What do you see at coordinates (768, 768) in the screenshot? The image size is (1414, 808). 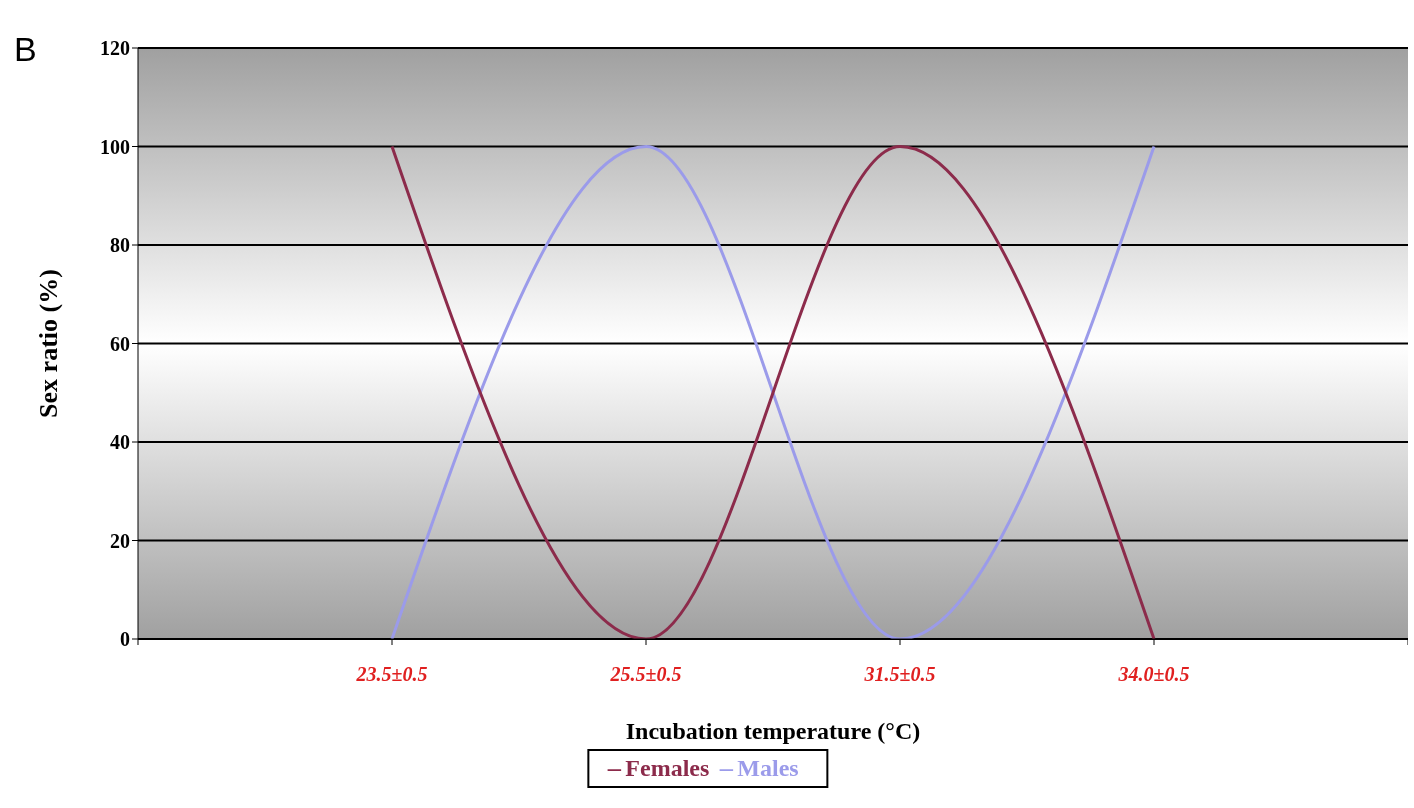 I see `legend-label: Males` at bounding box center [768, 768].